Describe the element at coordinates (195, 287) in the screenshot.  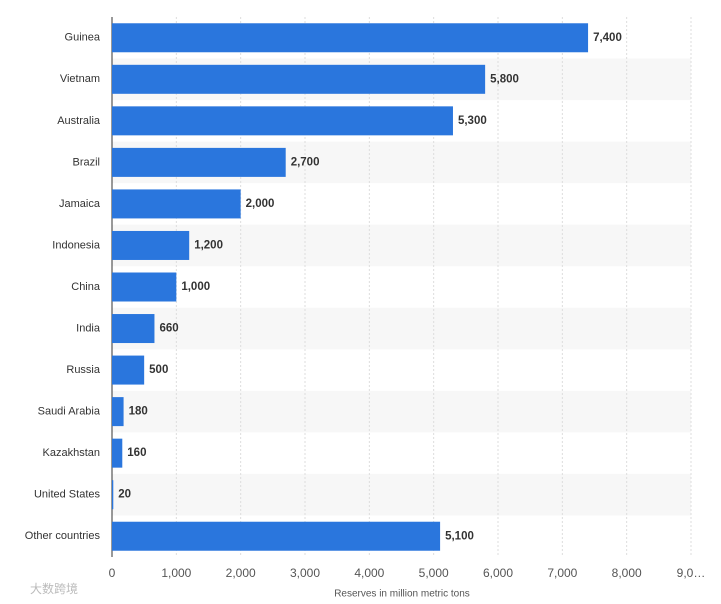
I see `value-label: 1,000` at that location.